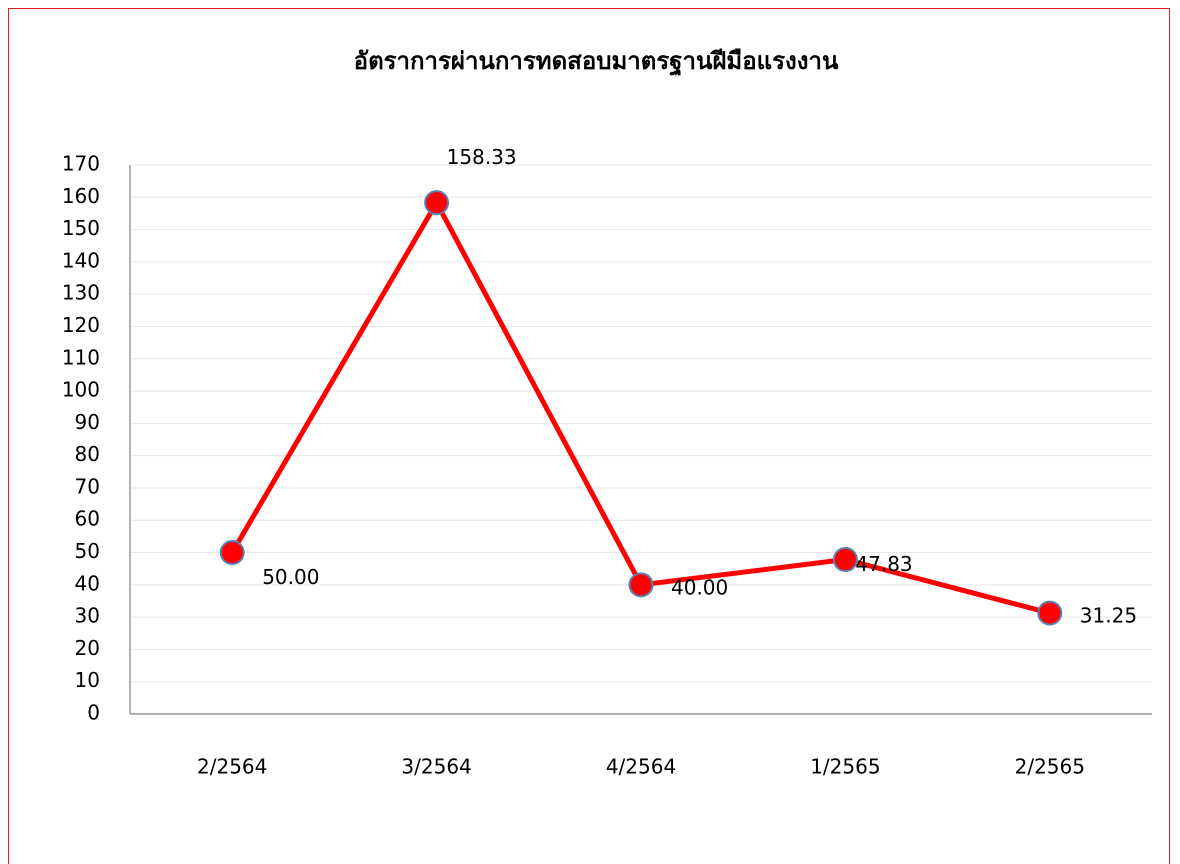 This screenshot has width=1180, height=864. I want to click on y-tick-label: 30, so click(87, 616).